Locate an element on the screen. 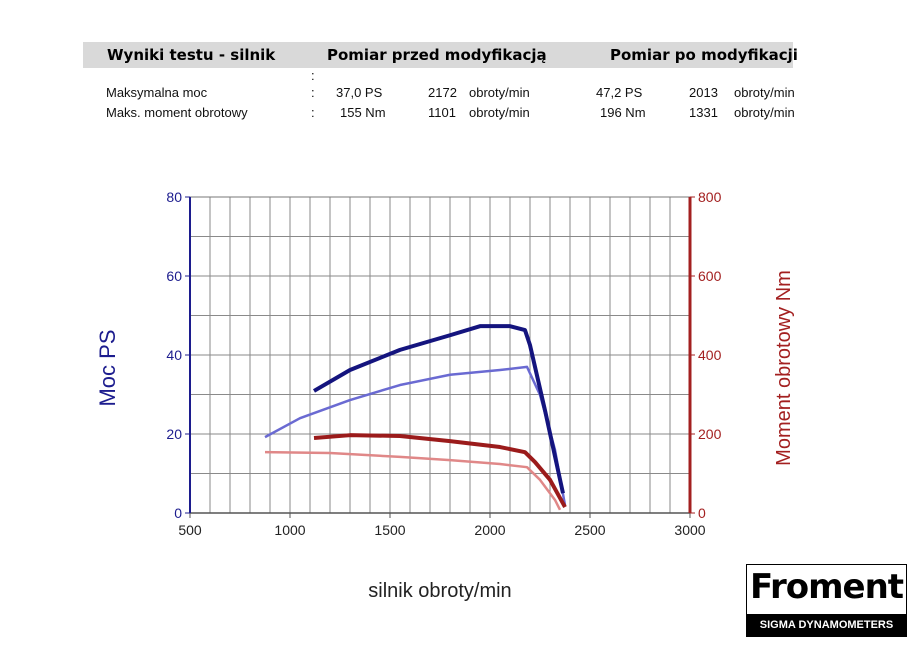 The height and width of the screenshot is (649, 915). table-cell: Maksymalna moc is located at coordinates (157, 92).